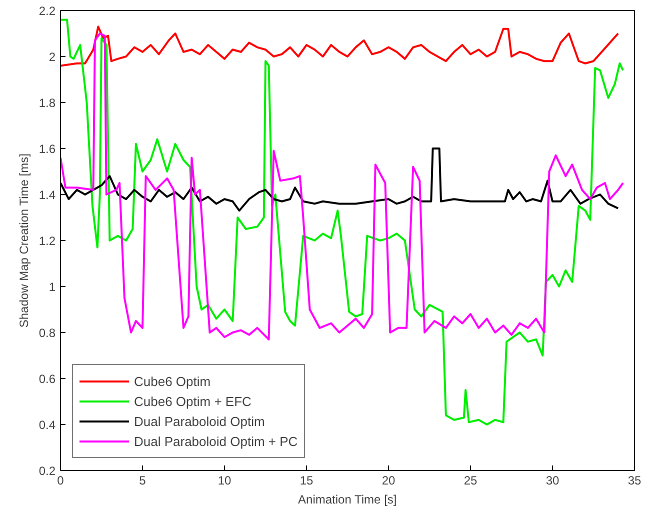 The width and height of the screenshot is (648, 514). I want to click on y-tick-label: 0.6, so click(47, 379).